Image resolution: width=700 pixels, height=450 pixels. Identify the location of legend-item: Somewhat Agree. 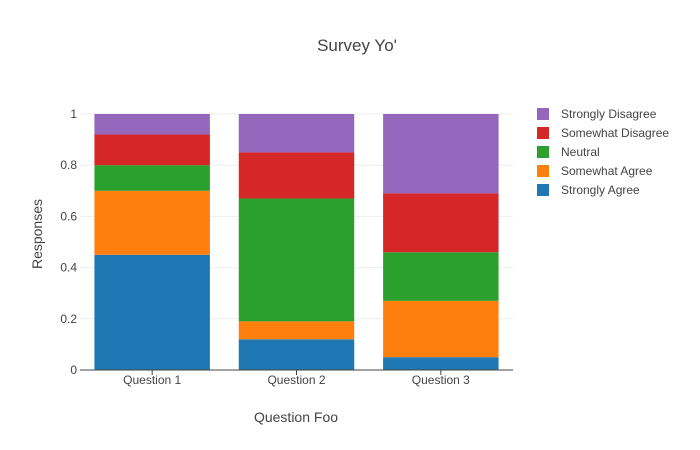
(595, 171).